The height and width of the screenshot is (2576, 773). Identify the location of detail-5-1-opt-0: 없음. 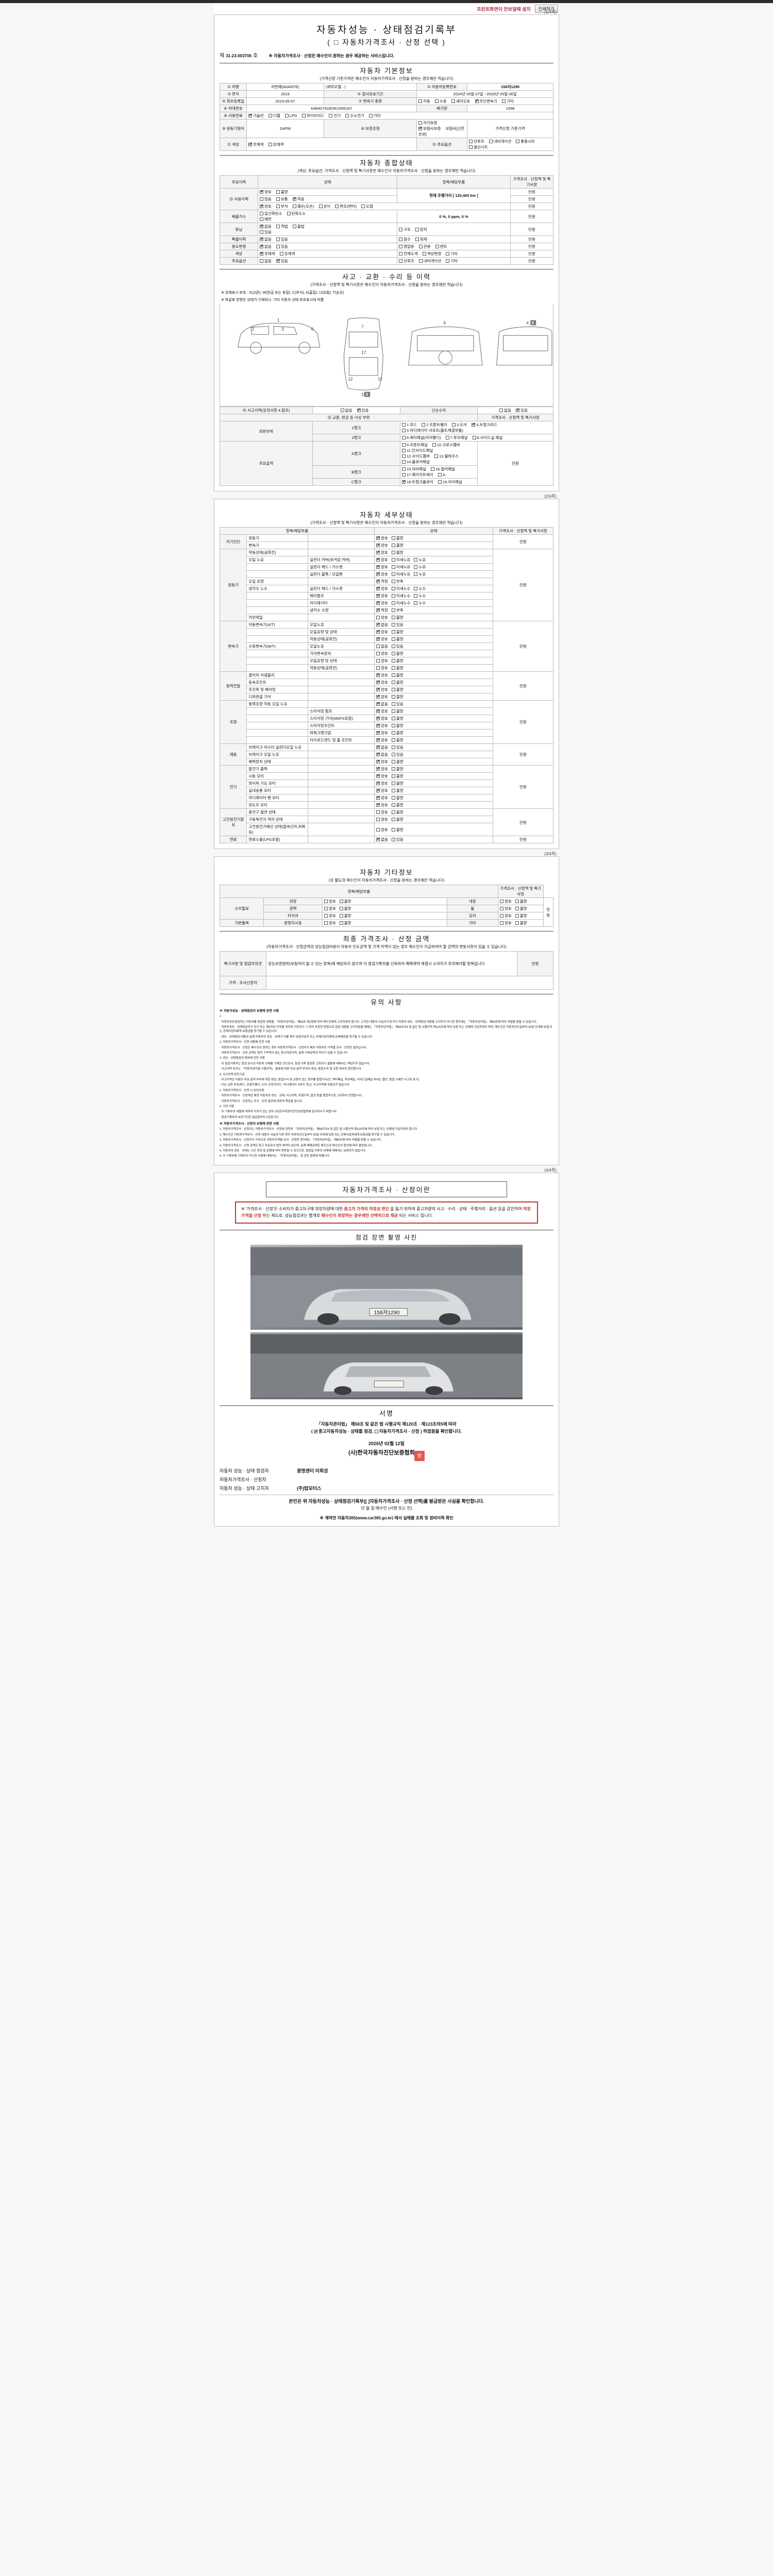
(382, 754).